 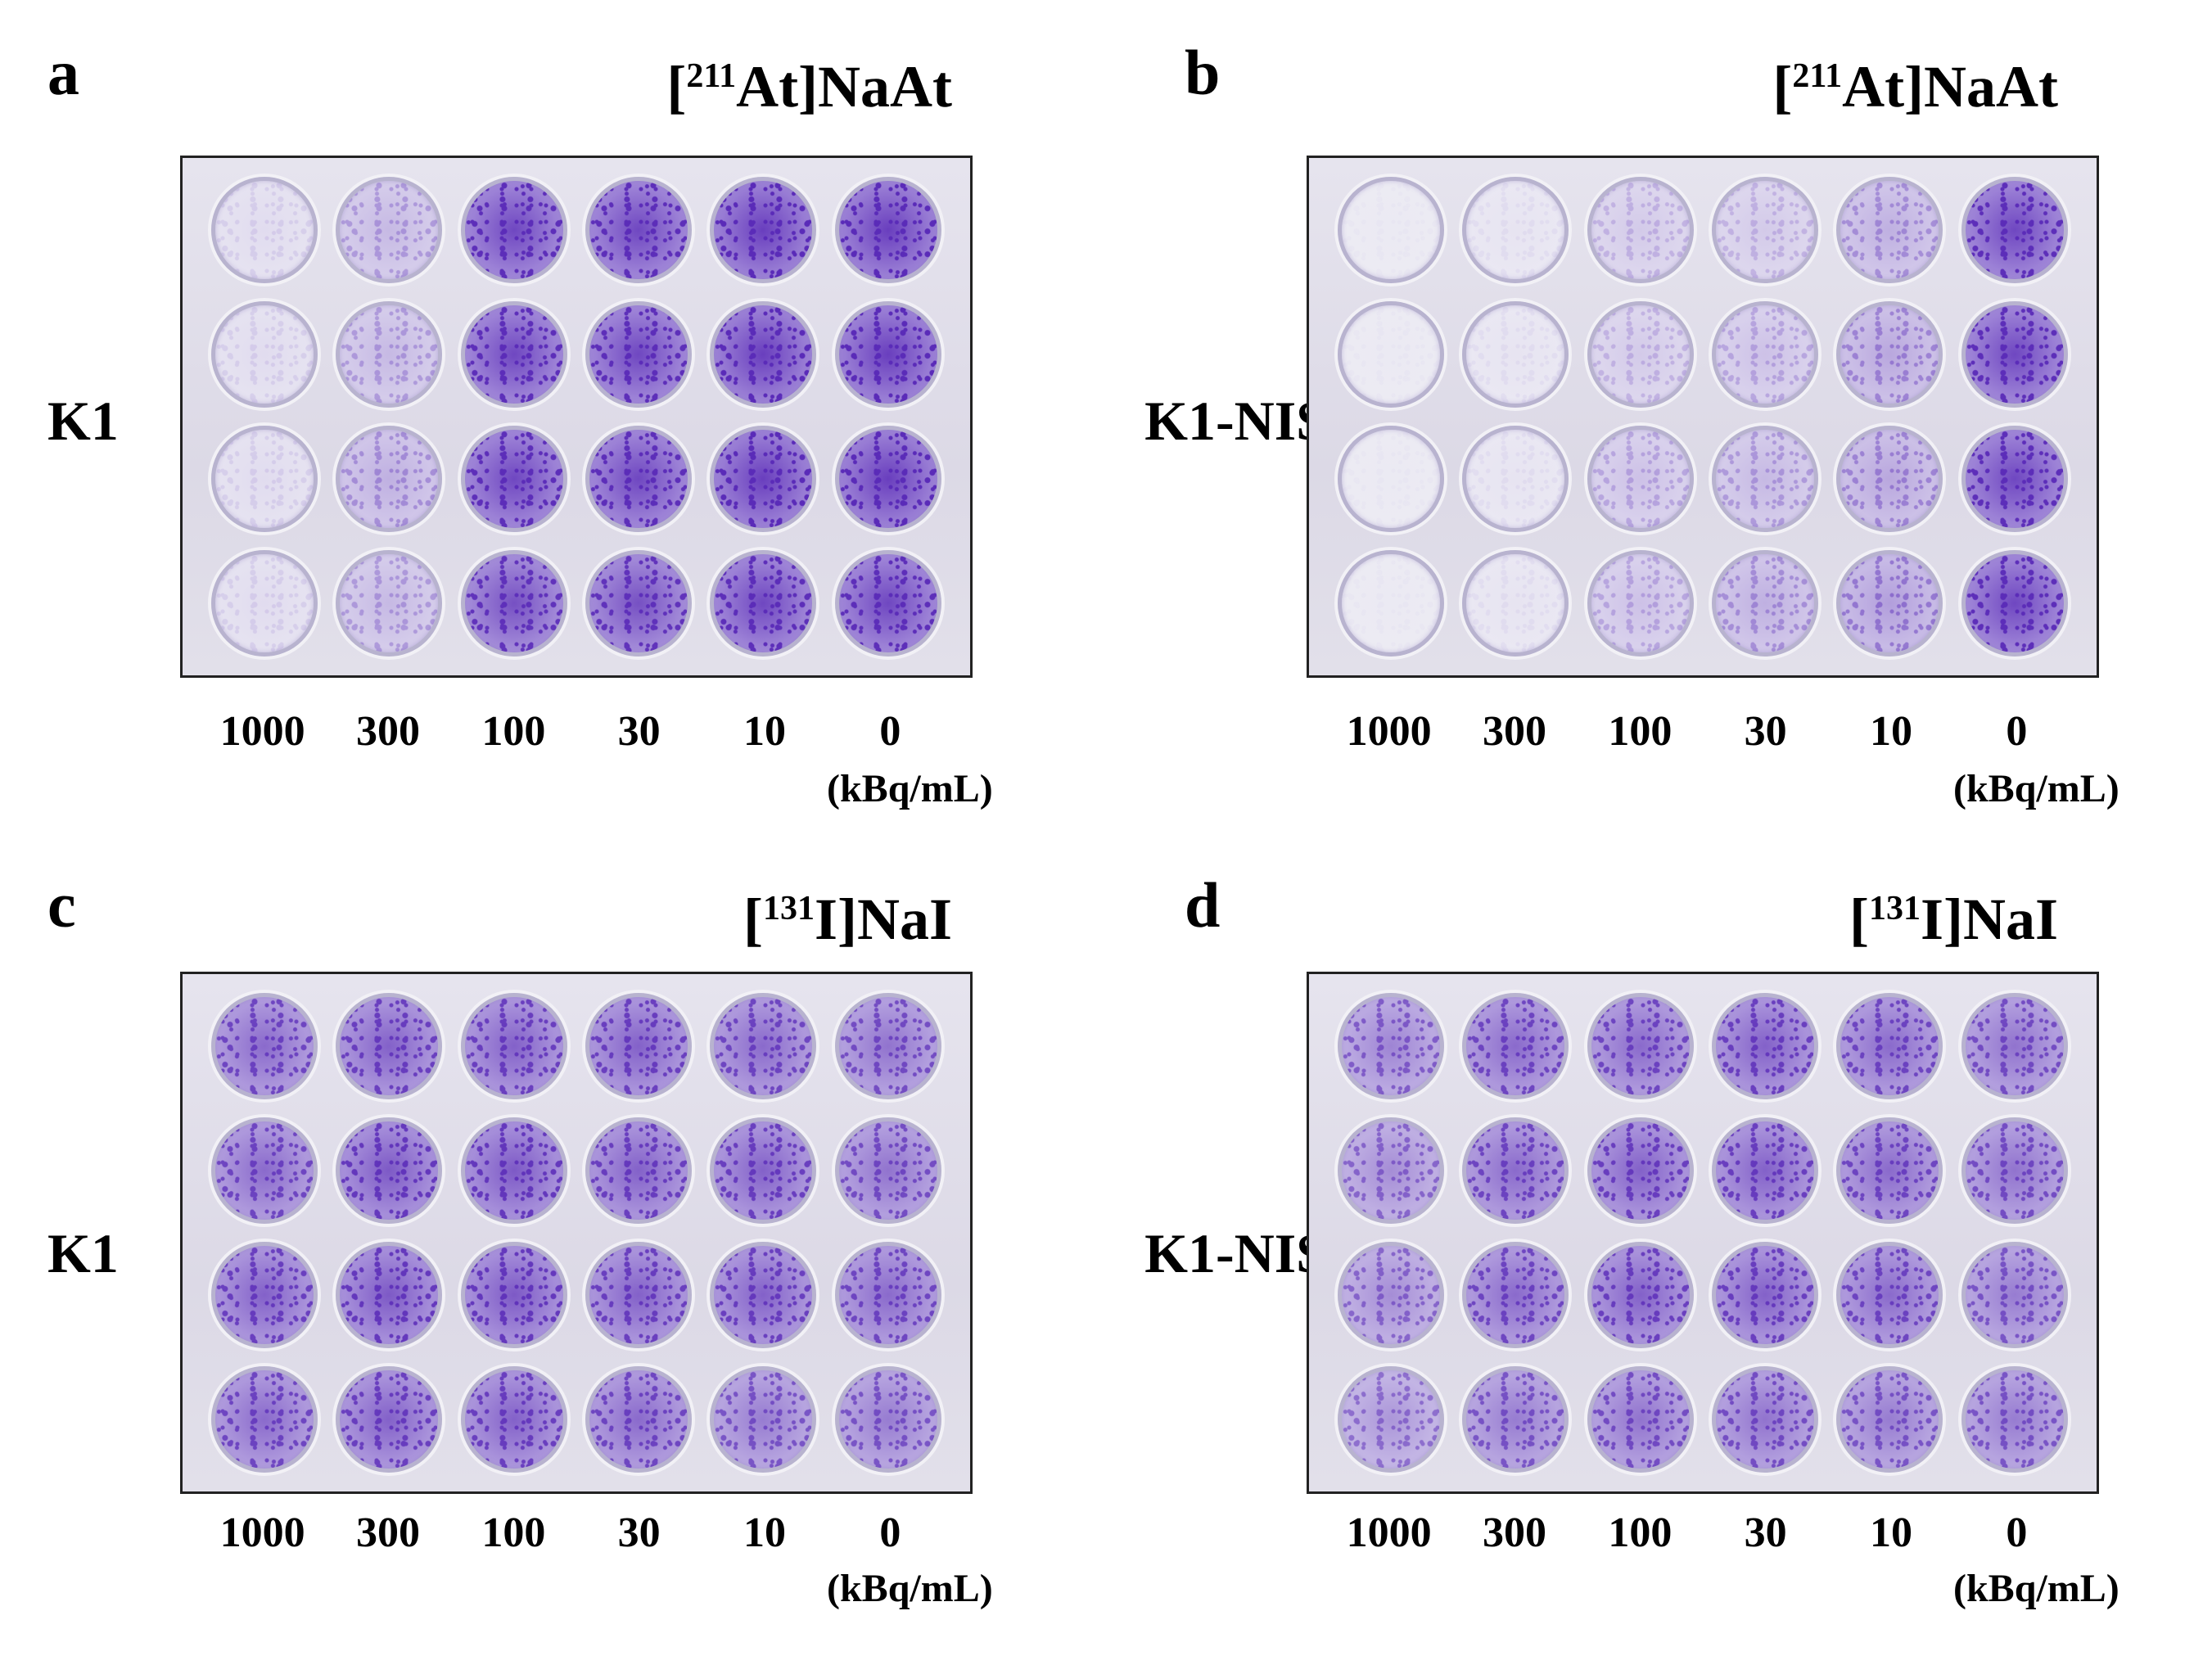 I want to click on well-plate, so click(x=577, y=1233).